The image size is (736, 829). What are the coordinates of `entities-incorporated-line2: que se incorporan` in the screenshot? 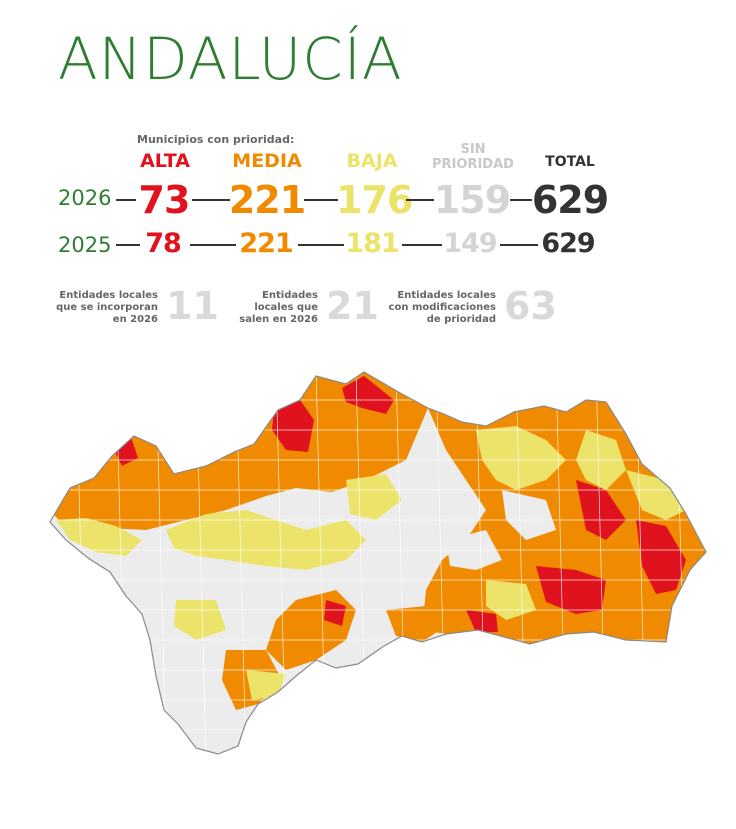 It's located at (107, 307).